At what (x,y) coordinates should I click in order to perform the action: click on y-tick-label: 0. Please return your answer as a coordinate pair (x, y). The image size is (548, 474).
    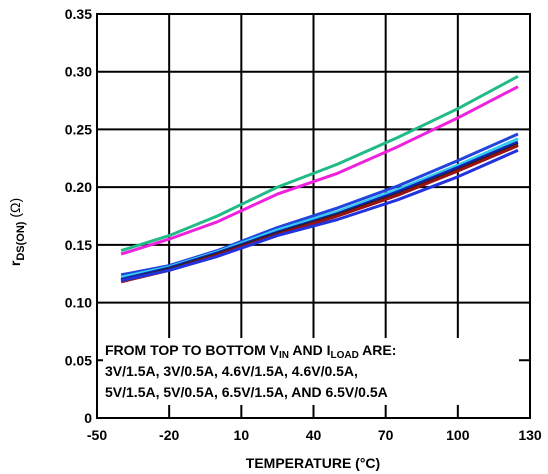
    Looking at the image, I should click on (88, 418).